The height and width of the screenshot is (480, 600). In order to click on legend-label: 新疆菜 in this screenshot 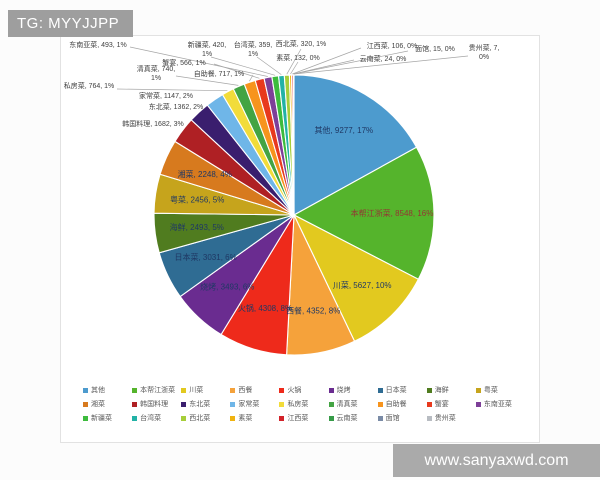, I will do `click(101, 418)`.